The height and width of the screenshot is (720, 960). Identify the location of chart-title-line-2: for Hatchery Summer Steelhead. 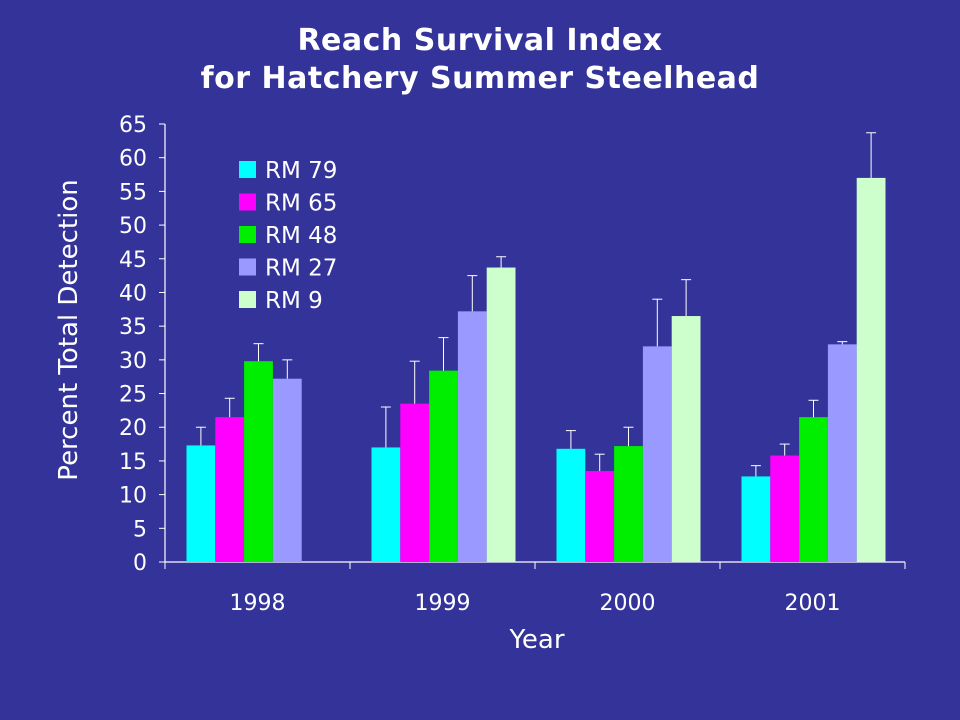
(480, 78).